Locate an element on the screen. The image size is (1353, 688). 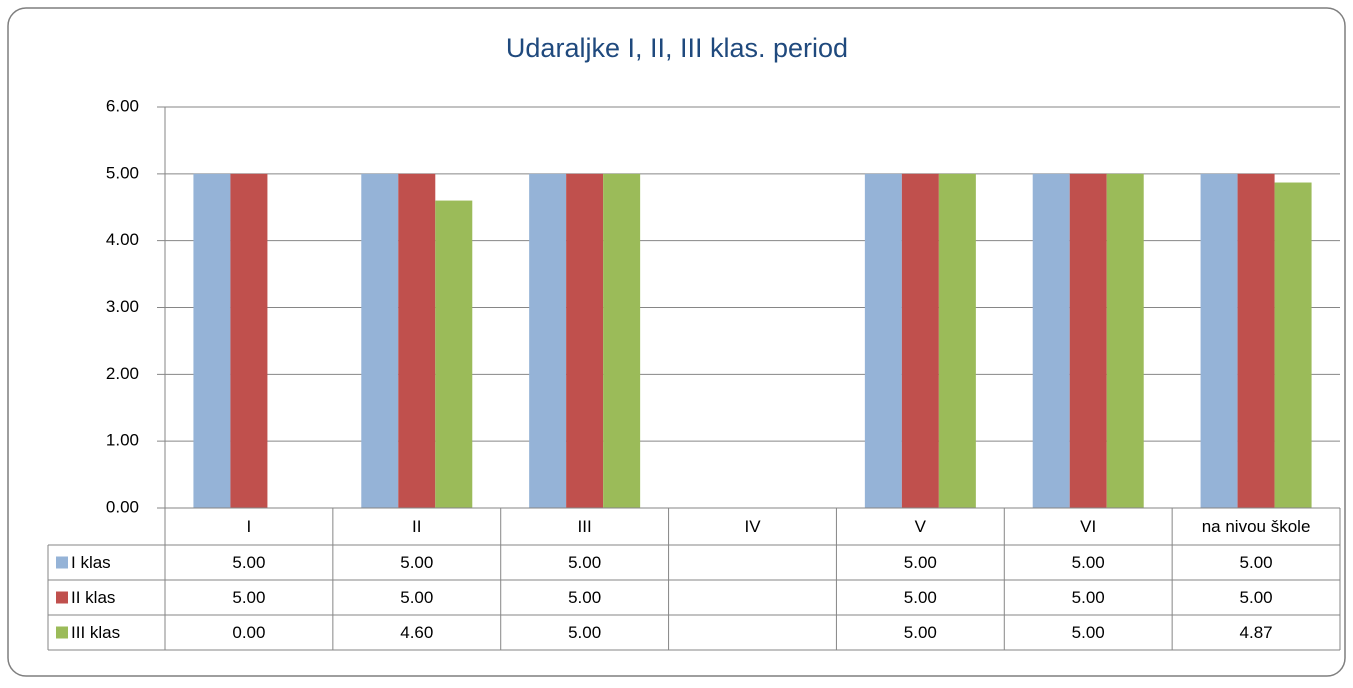
table-cell: 4.60 is located at coordinates (416, 632).